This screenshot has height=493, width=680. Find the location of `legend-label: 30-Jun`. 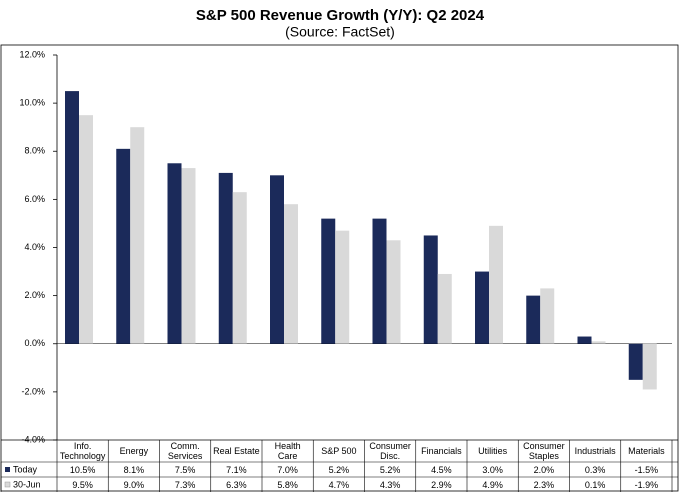

legend-label: 30-Jun is located at coordinates (27, 484).